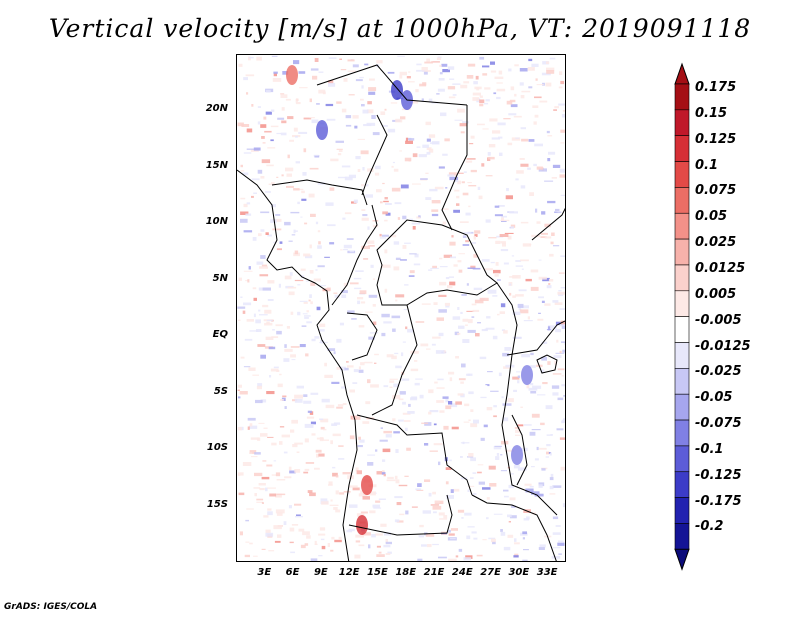 Image resolution: width=800 pixels, height=618 pixels. Describe the element at coordinates (718, 475) in the screenshot. I see `colorbar-label: -0.125` at that location.